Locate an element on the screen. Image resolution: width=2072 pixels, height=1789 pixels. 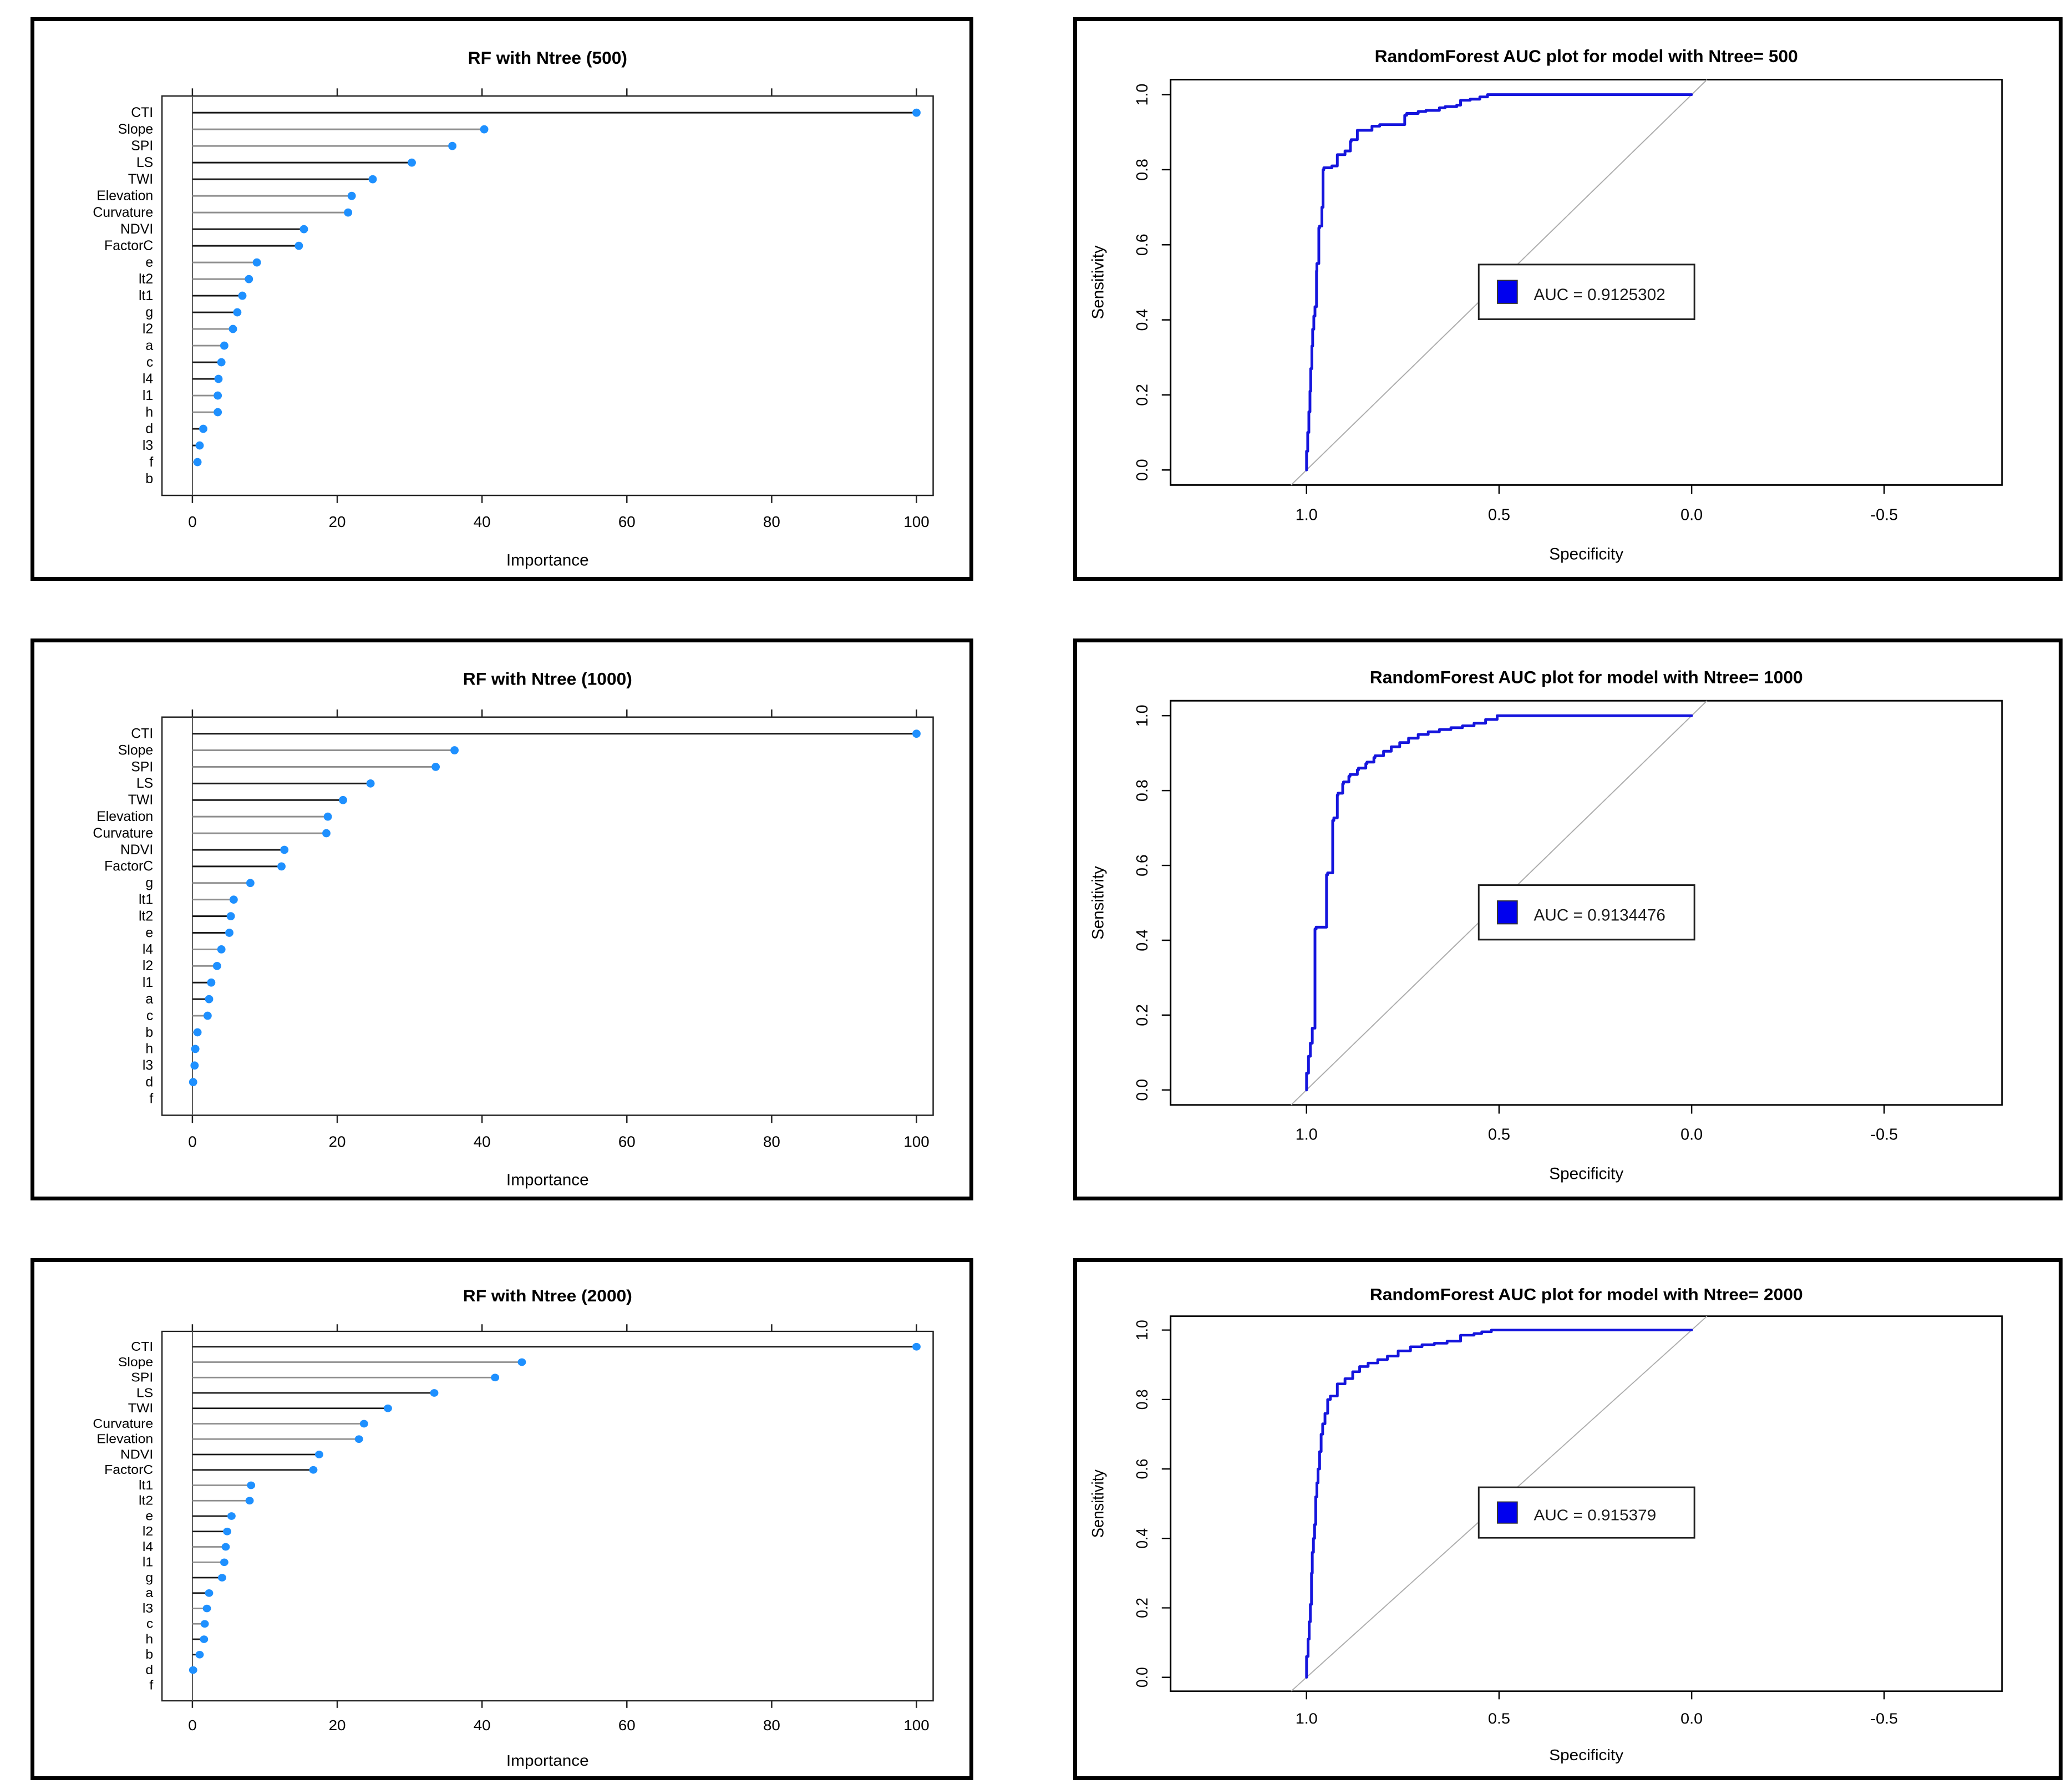
x-tick-label: 0.0 is located at coordinates (1691, 1718).